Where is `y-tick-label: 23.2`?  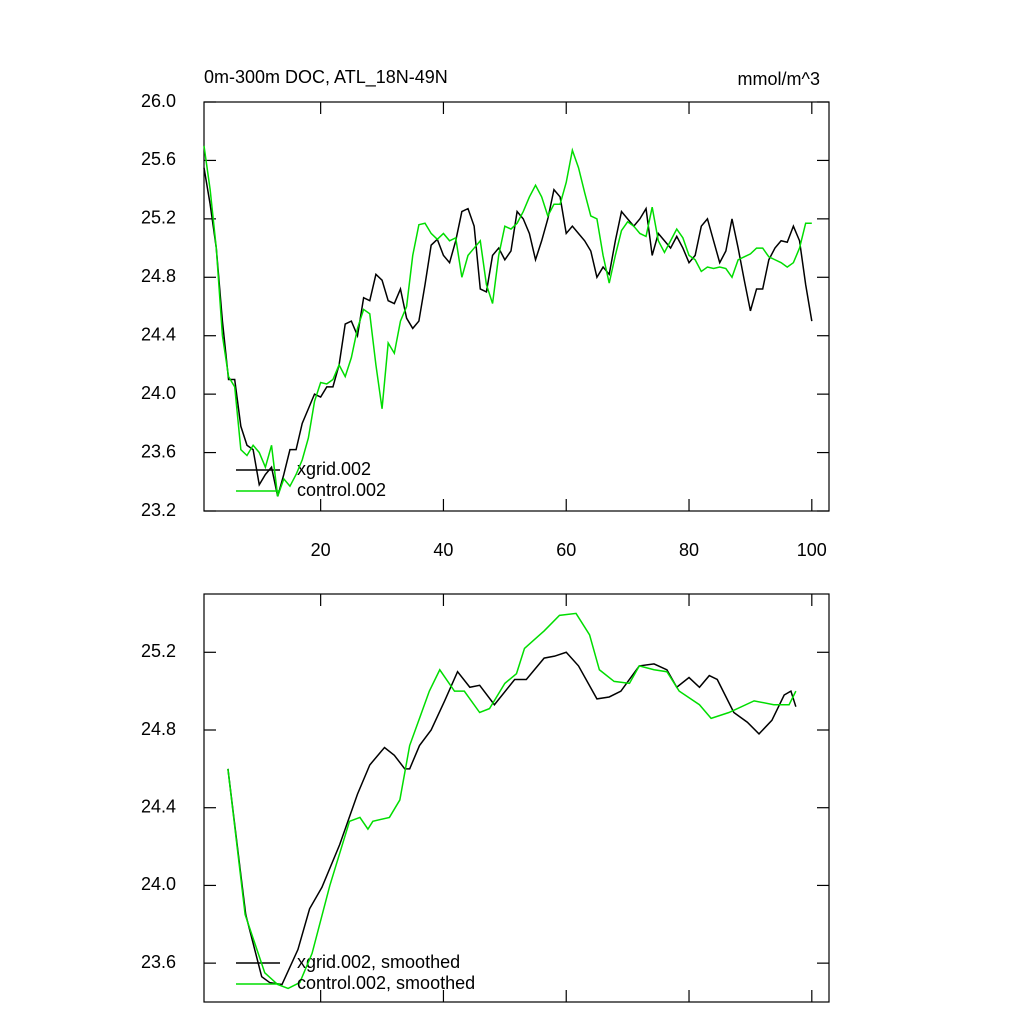
y-tick-label: 23.2 is located at coordinates (158, 510).